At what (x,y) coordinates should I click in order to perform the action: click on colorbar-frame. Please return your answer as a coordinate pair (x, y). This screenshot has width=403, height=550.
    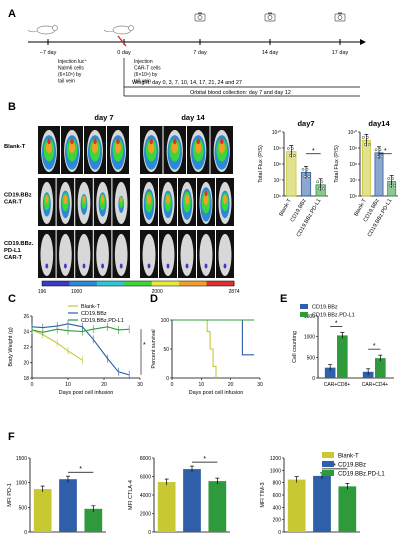
    Looking at the image, I should click on (138, 283).